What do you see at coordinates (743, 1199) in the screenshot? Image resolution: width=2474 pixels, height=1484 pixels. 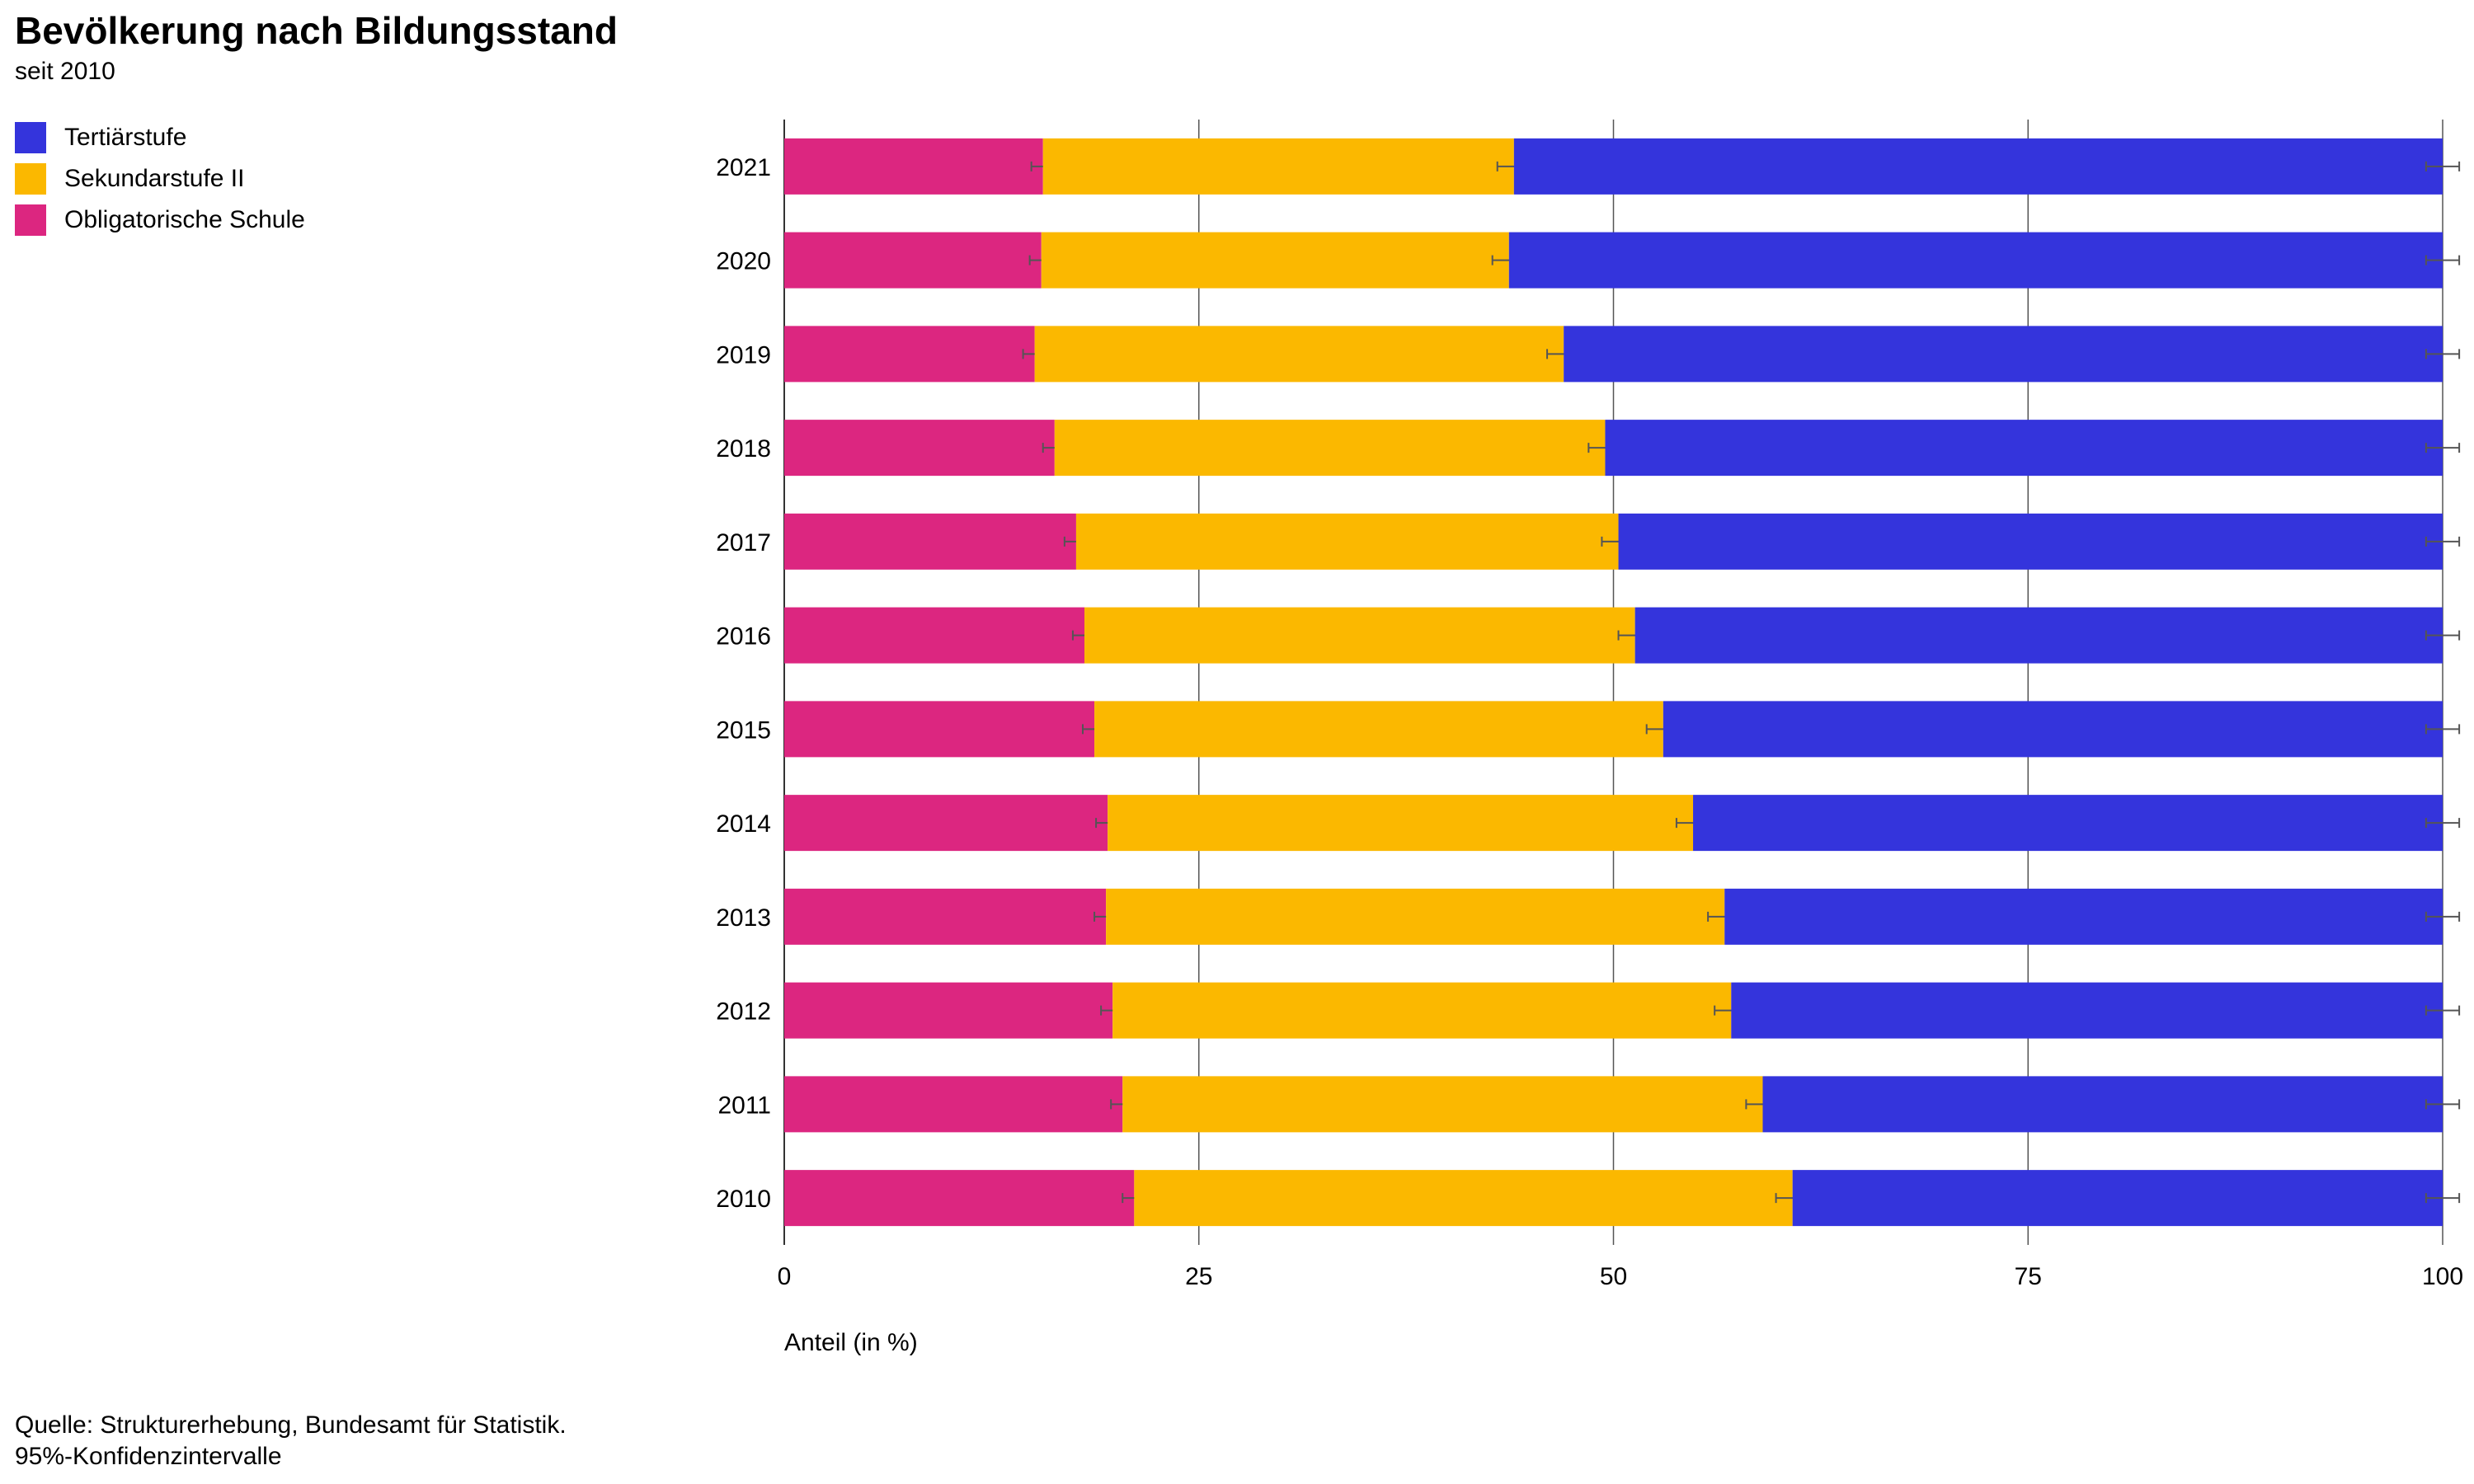 I see `y-tick-label-2010: 2010` at bounding box center [743, 1199].